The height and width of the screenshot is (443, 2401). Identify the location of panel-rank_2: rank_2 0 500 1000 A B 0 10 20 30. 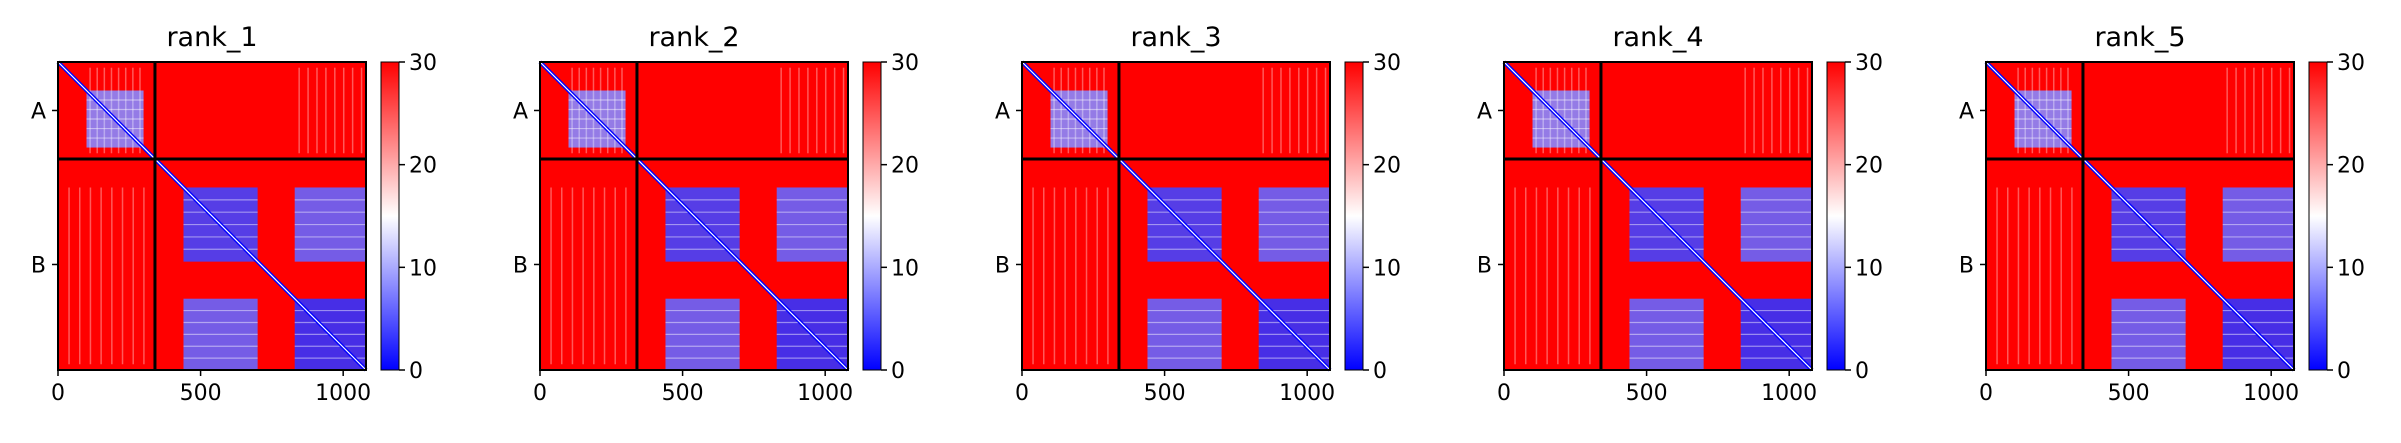
(716, 214).